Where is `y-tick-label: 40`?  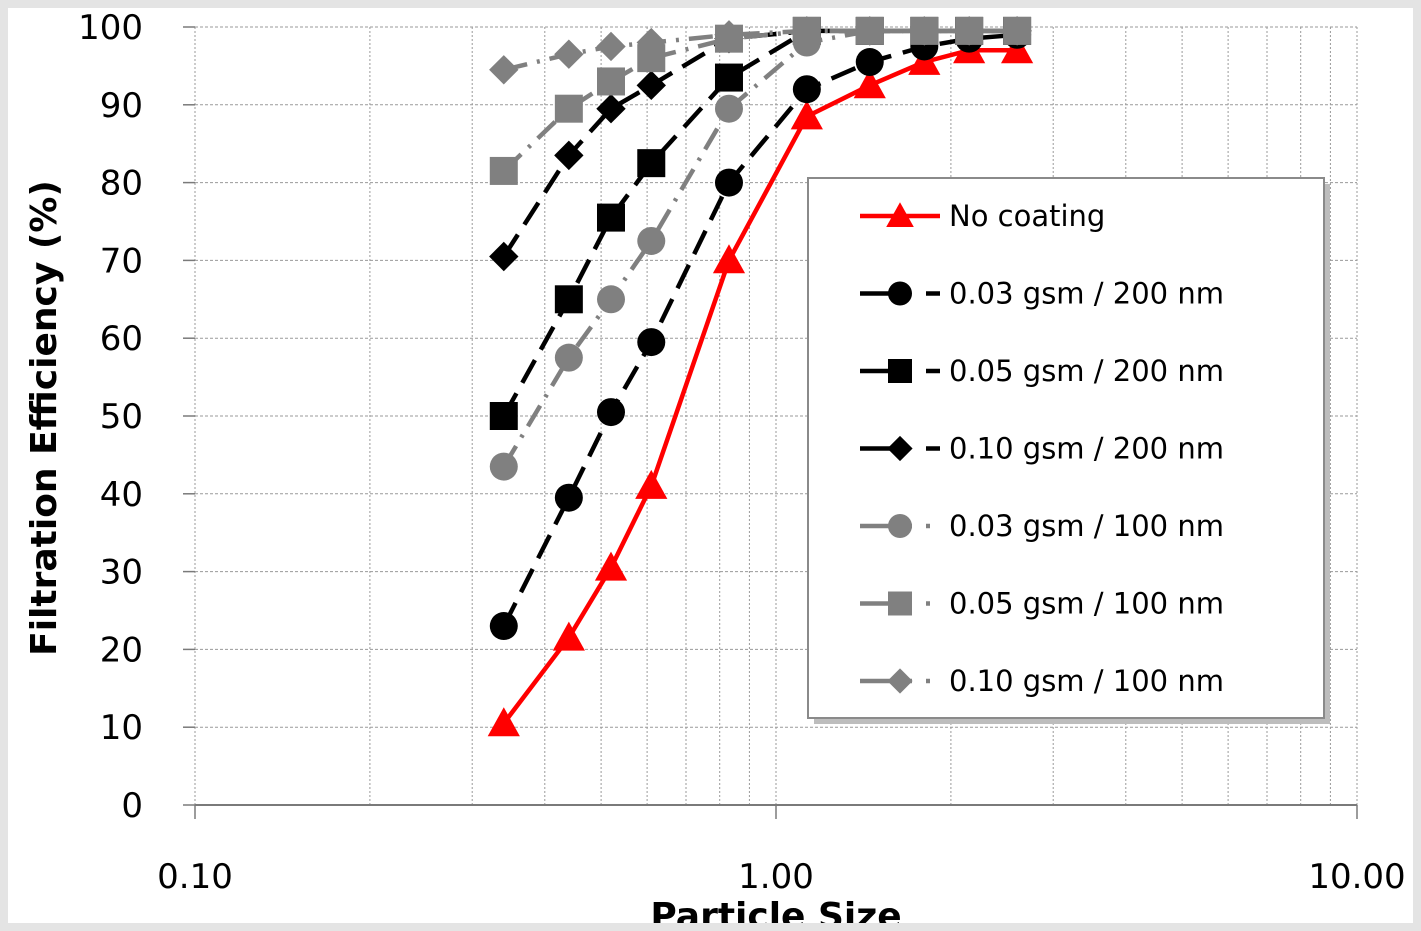
y-tick-label: 40 is located at coordinates (121, 495).